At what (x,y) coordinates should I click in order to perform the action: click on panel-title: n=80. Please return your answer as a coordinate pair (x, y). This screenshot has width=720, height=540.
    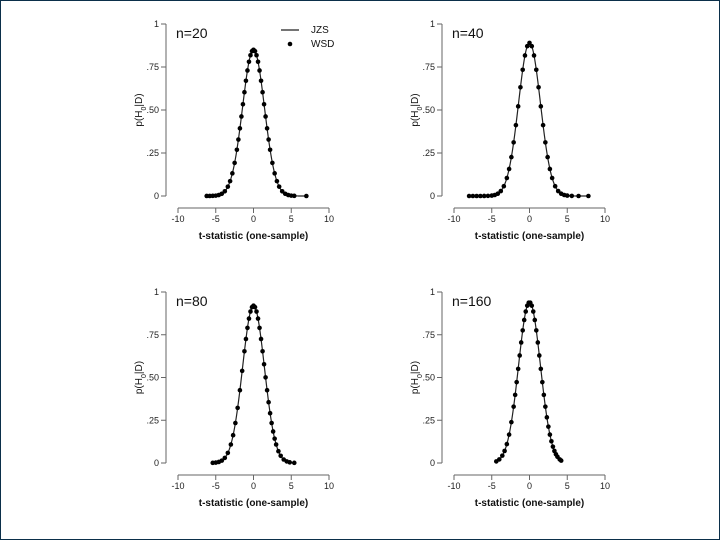
    Looking at the image, I should click on (192, 301).